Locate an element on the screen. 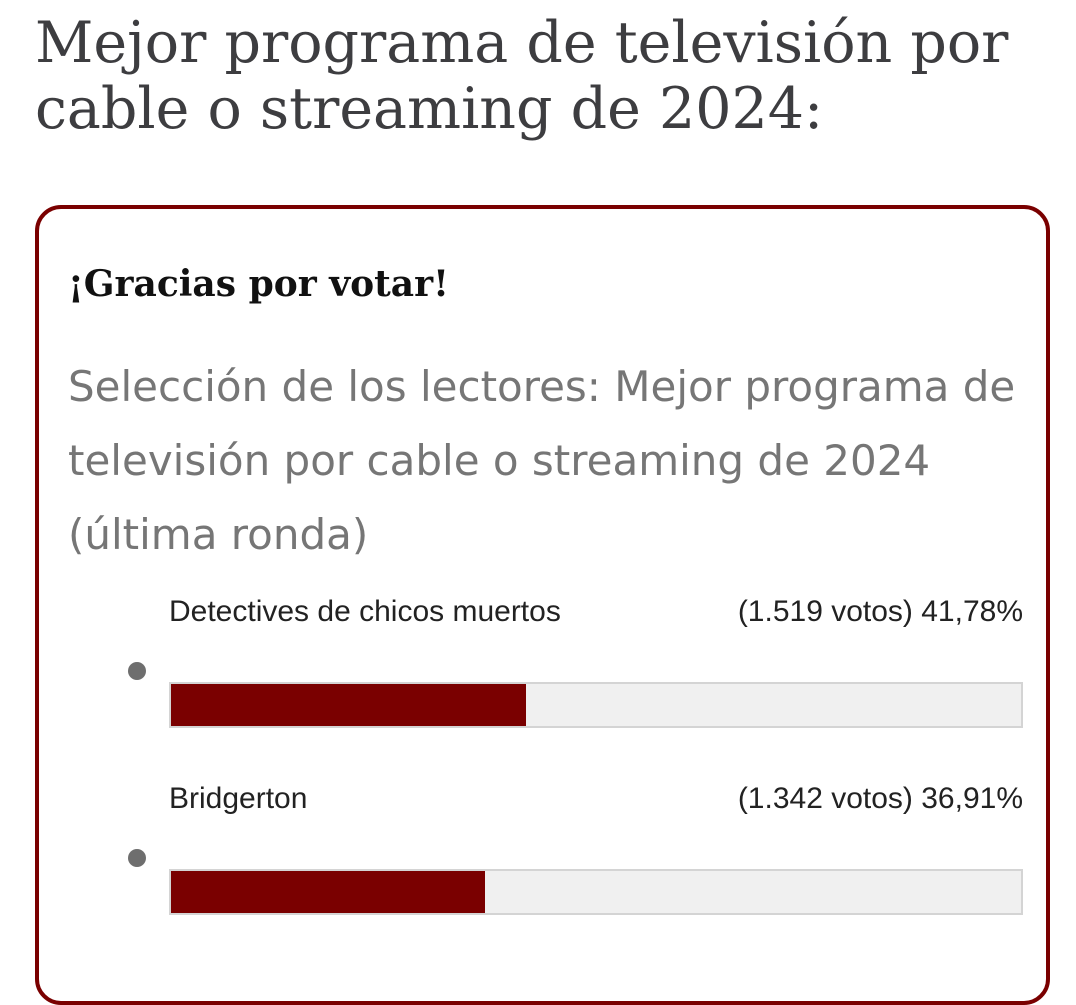 The image size is (1076, 1005). option-votes: (1.519 votos) is located at coordinates (825, 611).